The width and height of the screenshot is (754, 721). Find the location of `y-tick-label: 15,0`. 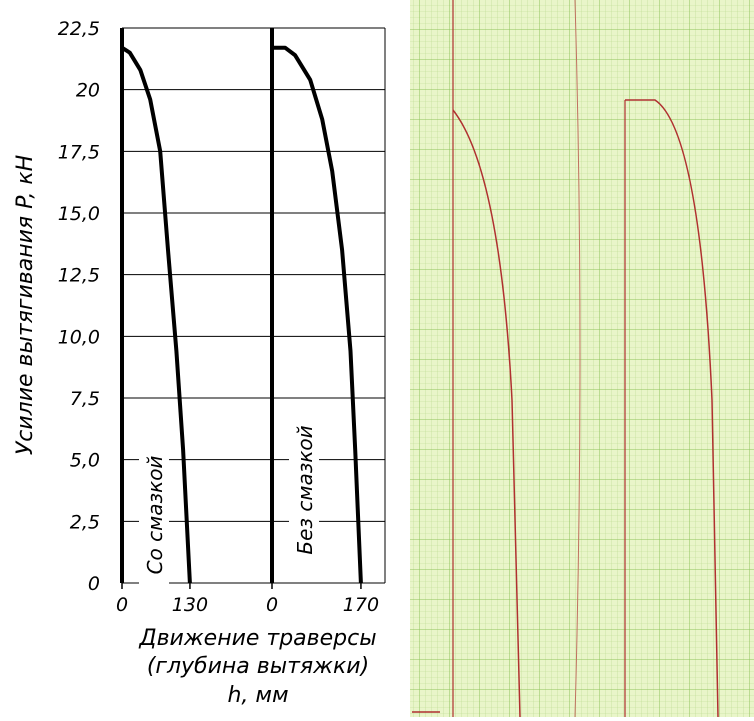

y-tick-label: 15,0 is located at coordinates (79, 214).